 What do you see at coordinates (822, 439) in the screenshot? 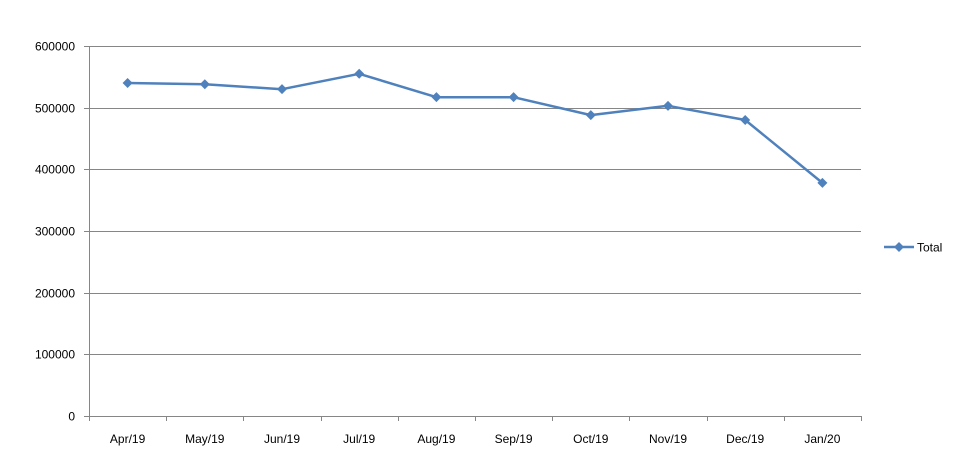
I see `x-tick-label: Jan/20` at bounding box center [822, 439].